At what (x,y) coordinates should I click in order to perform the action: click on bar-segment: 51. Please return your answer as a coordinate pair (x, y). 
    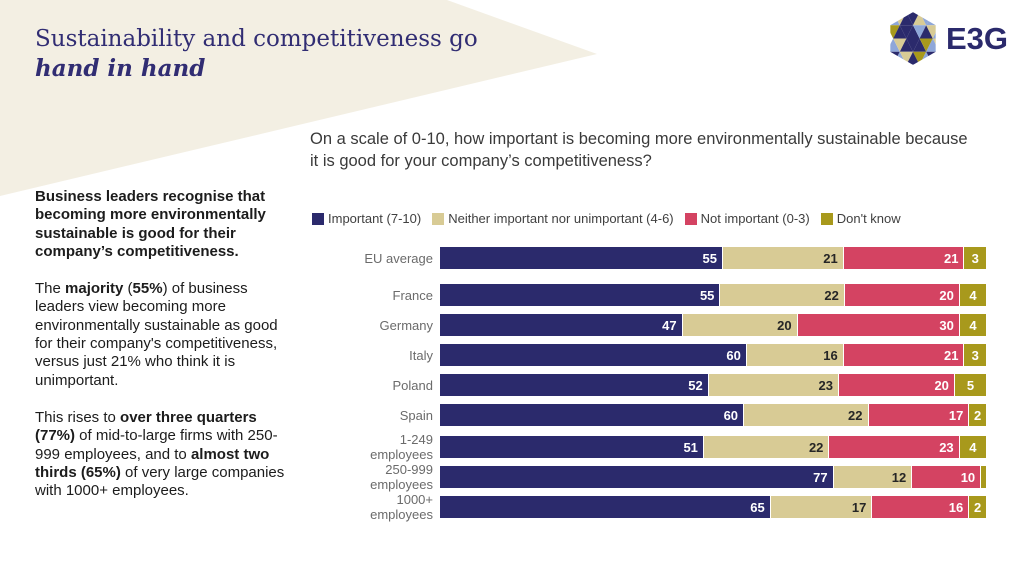
    Looking at the image, I should click on (571, 447).